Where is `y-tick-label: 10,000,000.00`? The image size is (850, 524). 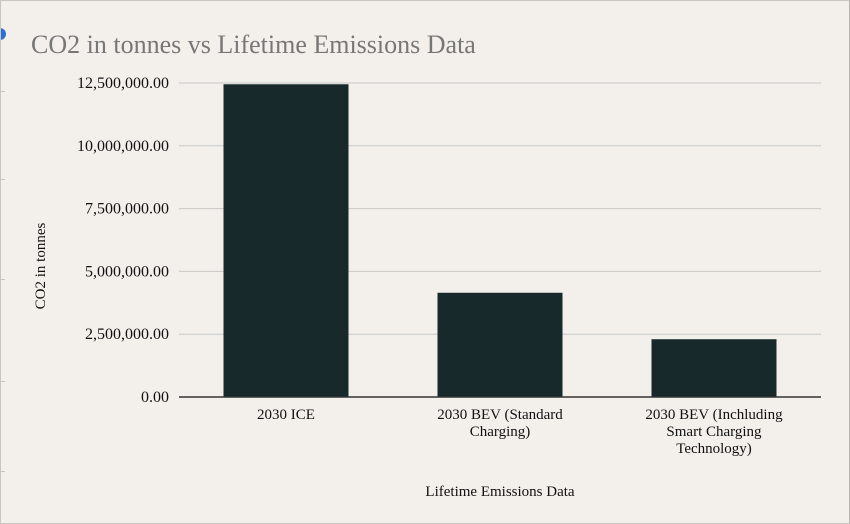 y-tick-label: 10,000,000.00 is located at coordinates (123, 146).